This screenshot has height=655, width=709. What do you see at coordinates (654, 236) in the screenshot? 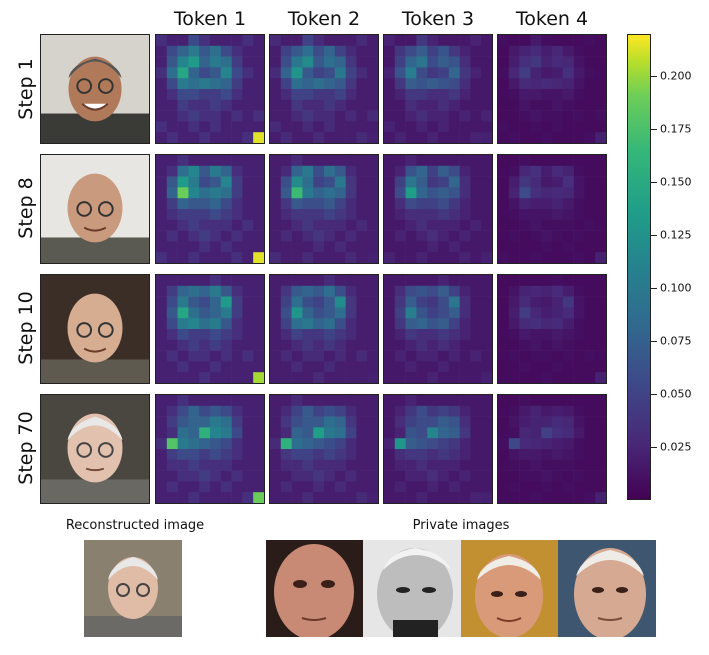
I see `colorbar-tick` at bounding box center [654, 236].